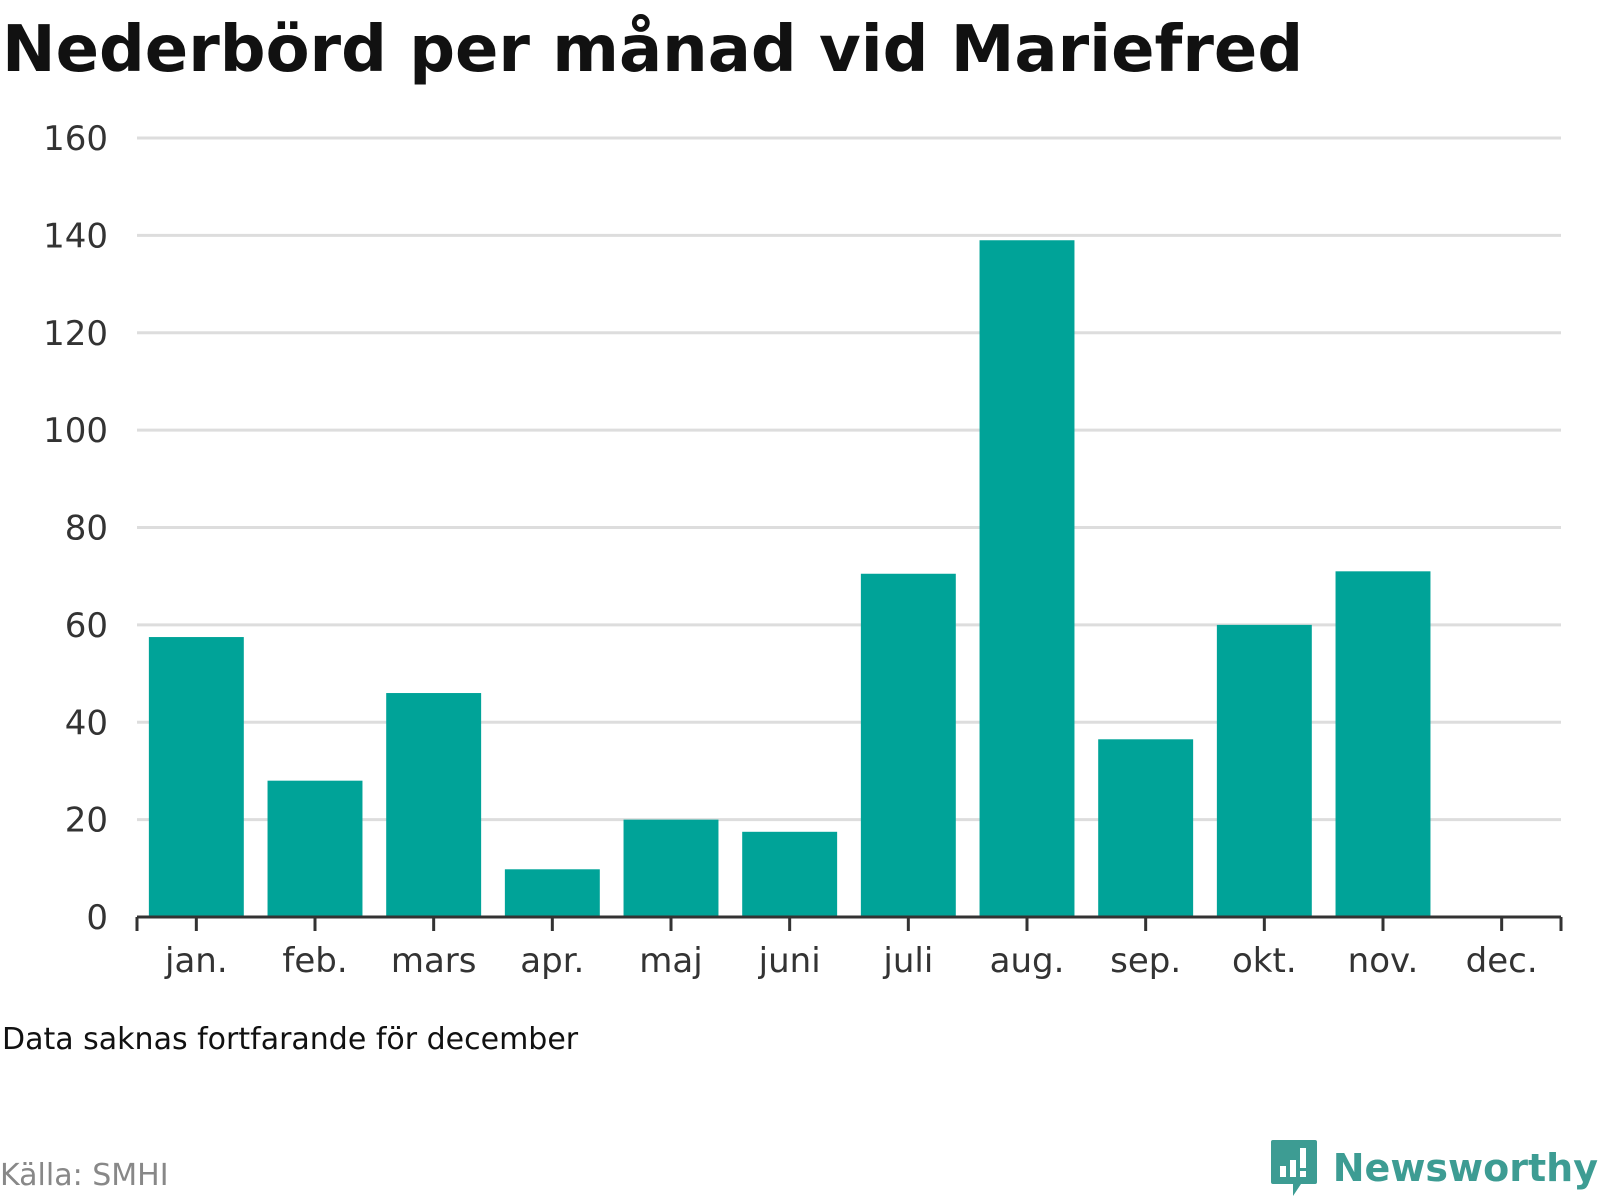 The width and height of the screenshot is (1600, 1200). What do you see at coordinates (907, 961) in the screenshot?
I see `x-tick-label: juli` at bounding box center [907, 961].